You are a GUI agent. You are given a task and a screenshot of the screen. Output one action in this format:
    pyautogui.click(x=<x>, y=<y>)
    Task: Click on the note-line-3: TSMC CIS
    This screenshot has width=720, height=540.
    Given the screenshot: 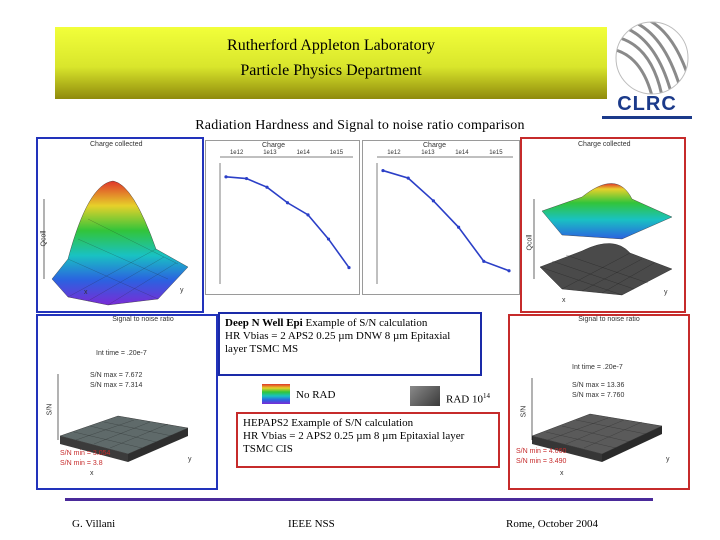 What is the action you would take?
    pyautogui.click(x=268, y=449)
    